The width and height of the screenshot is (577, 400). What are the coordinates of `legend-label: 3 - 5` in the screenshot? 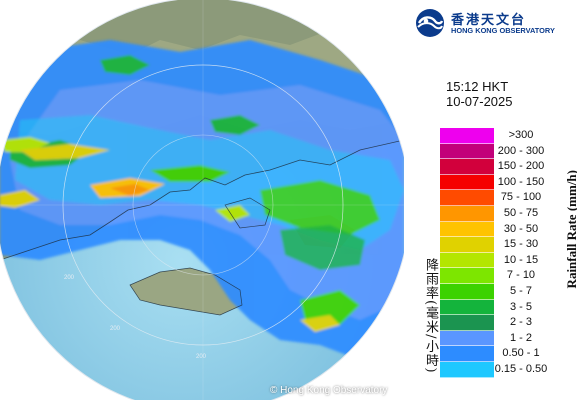 It's located at (520, 306).